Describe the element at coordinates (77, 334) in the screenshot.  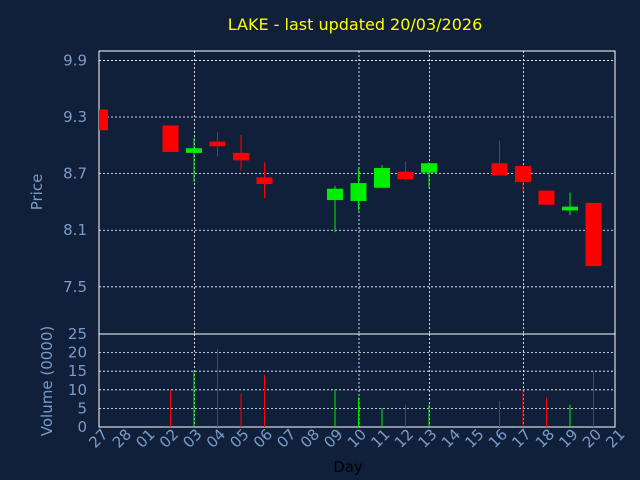
I see `volume-tick-label: 25` at that location.